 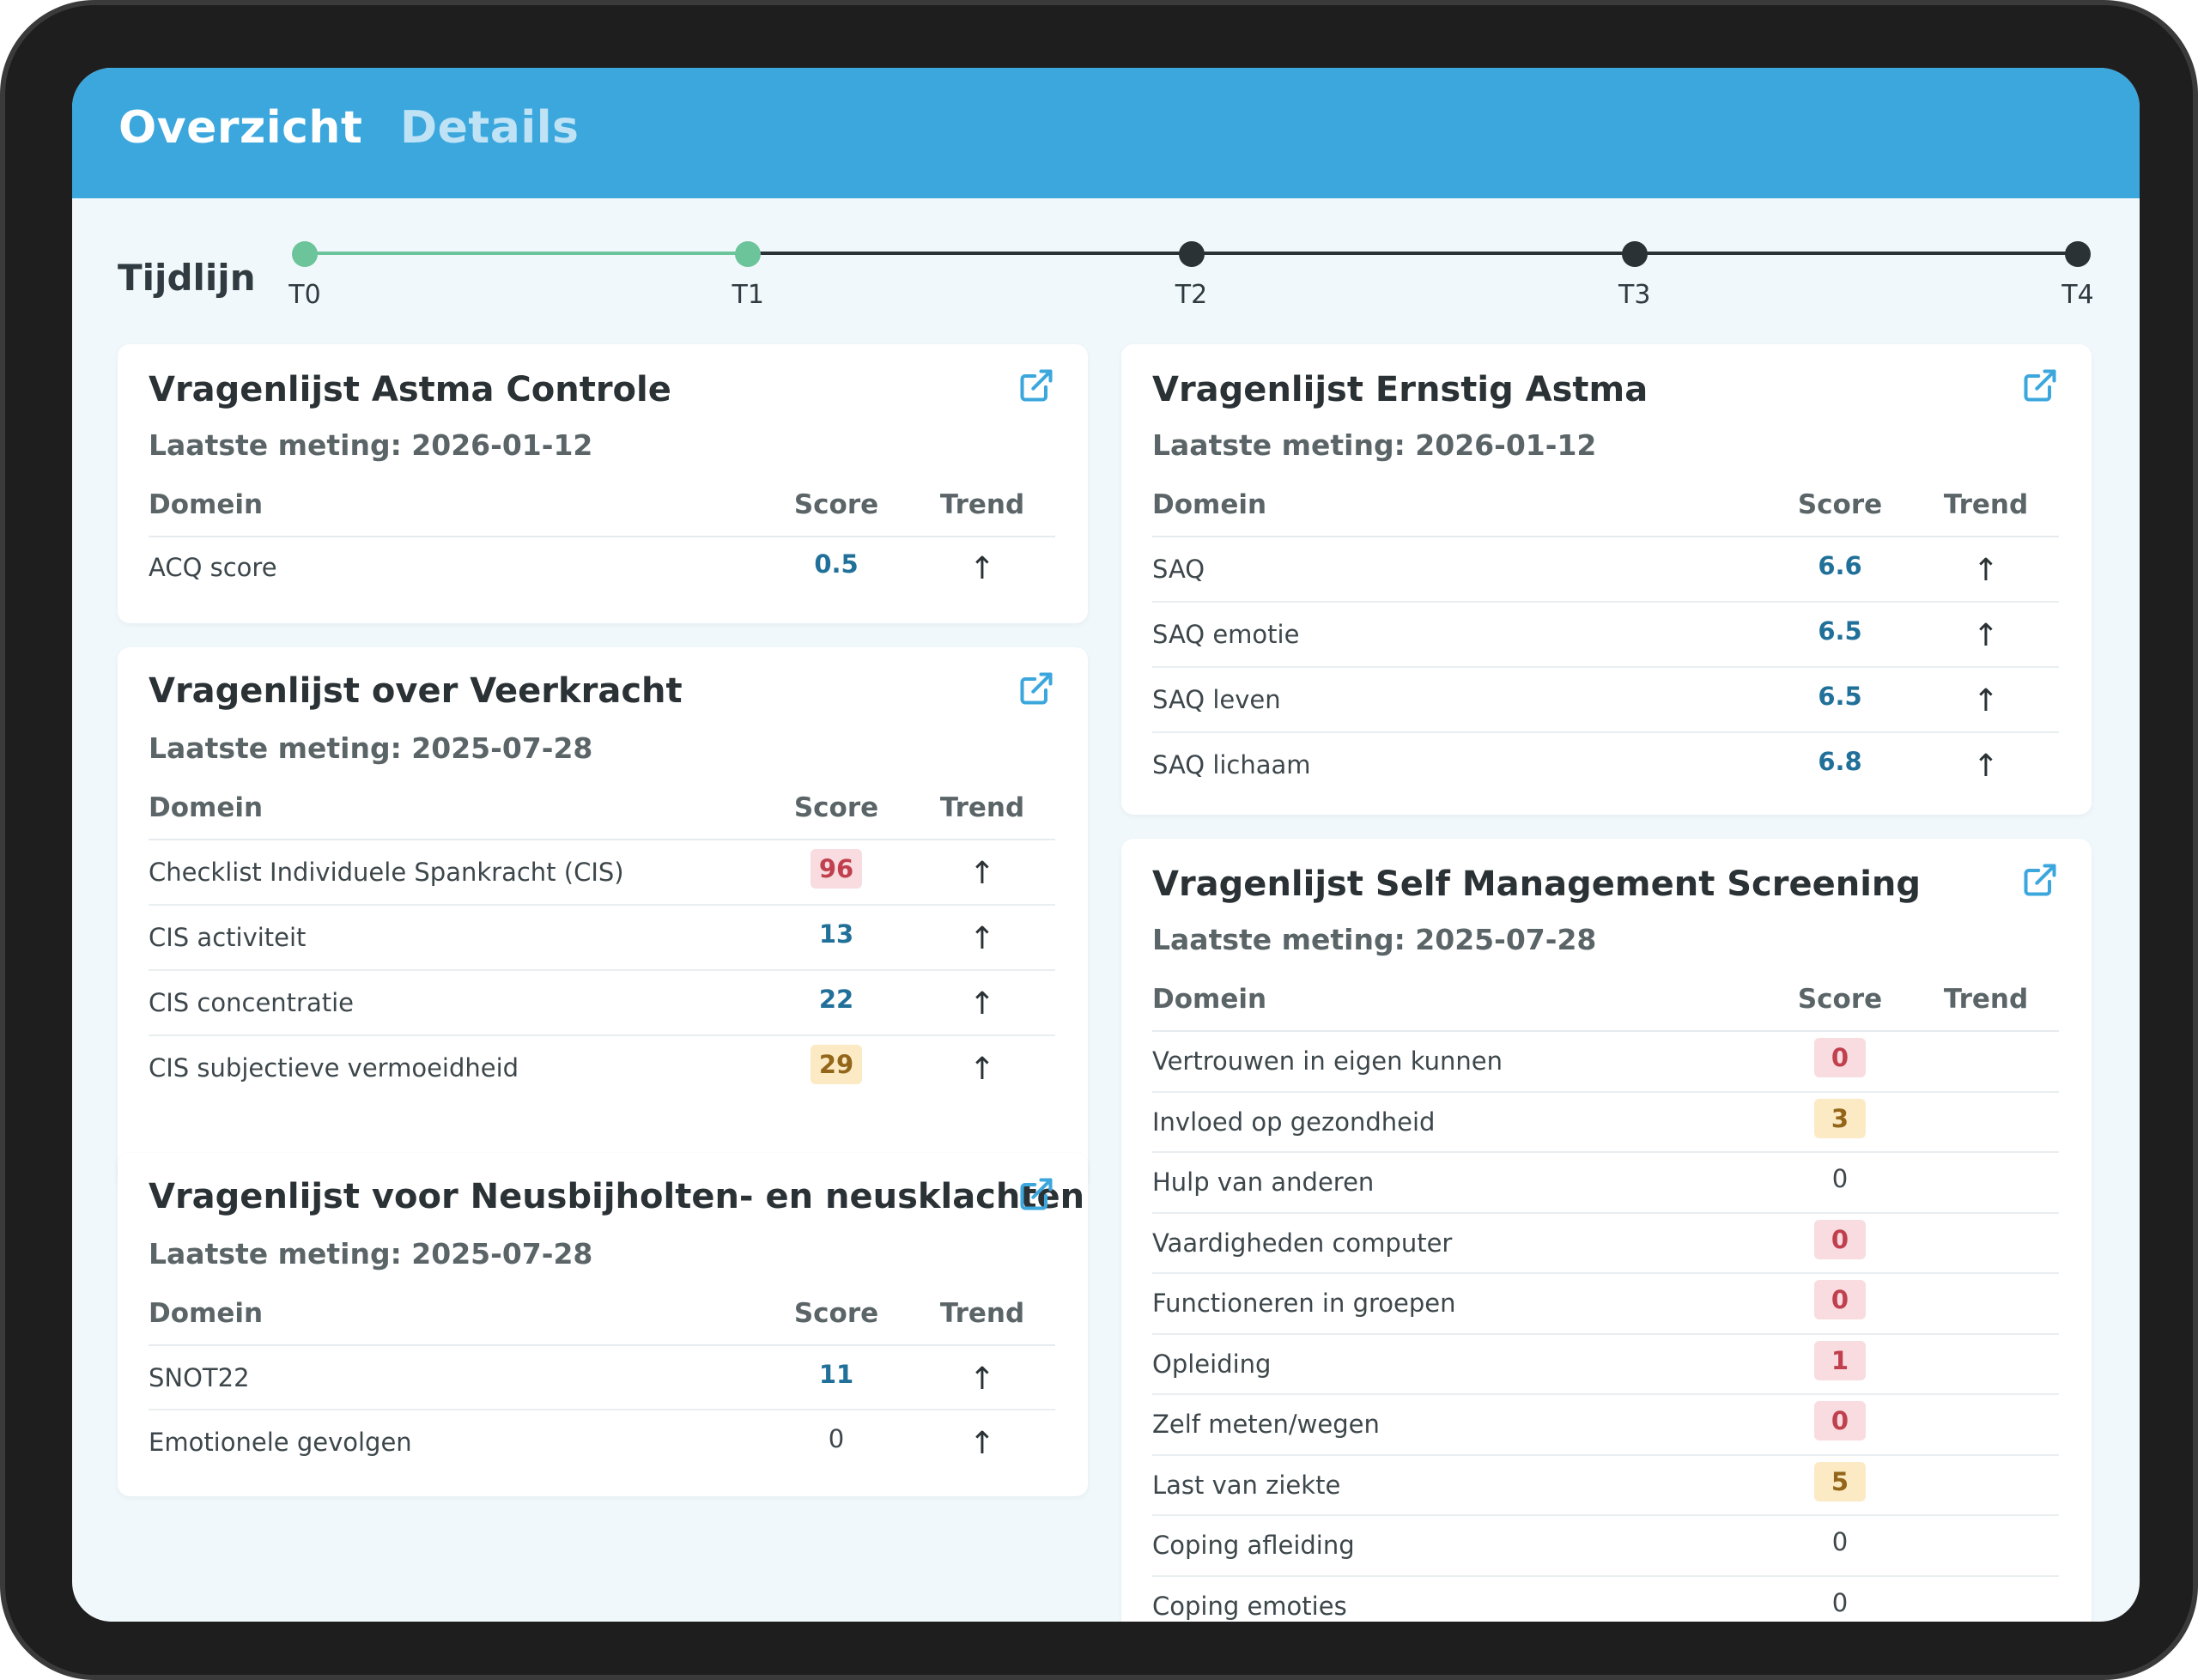 I want to click on table-row: SAQ lichaam 6.8 ↑, so click(x=1605, y=765).